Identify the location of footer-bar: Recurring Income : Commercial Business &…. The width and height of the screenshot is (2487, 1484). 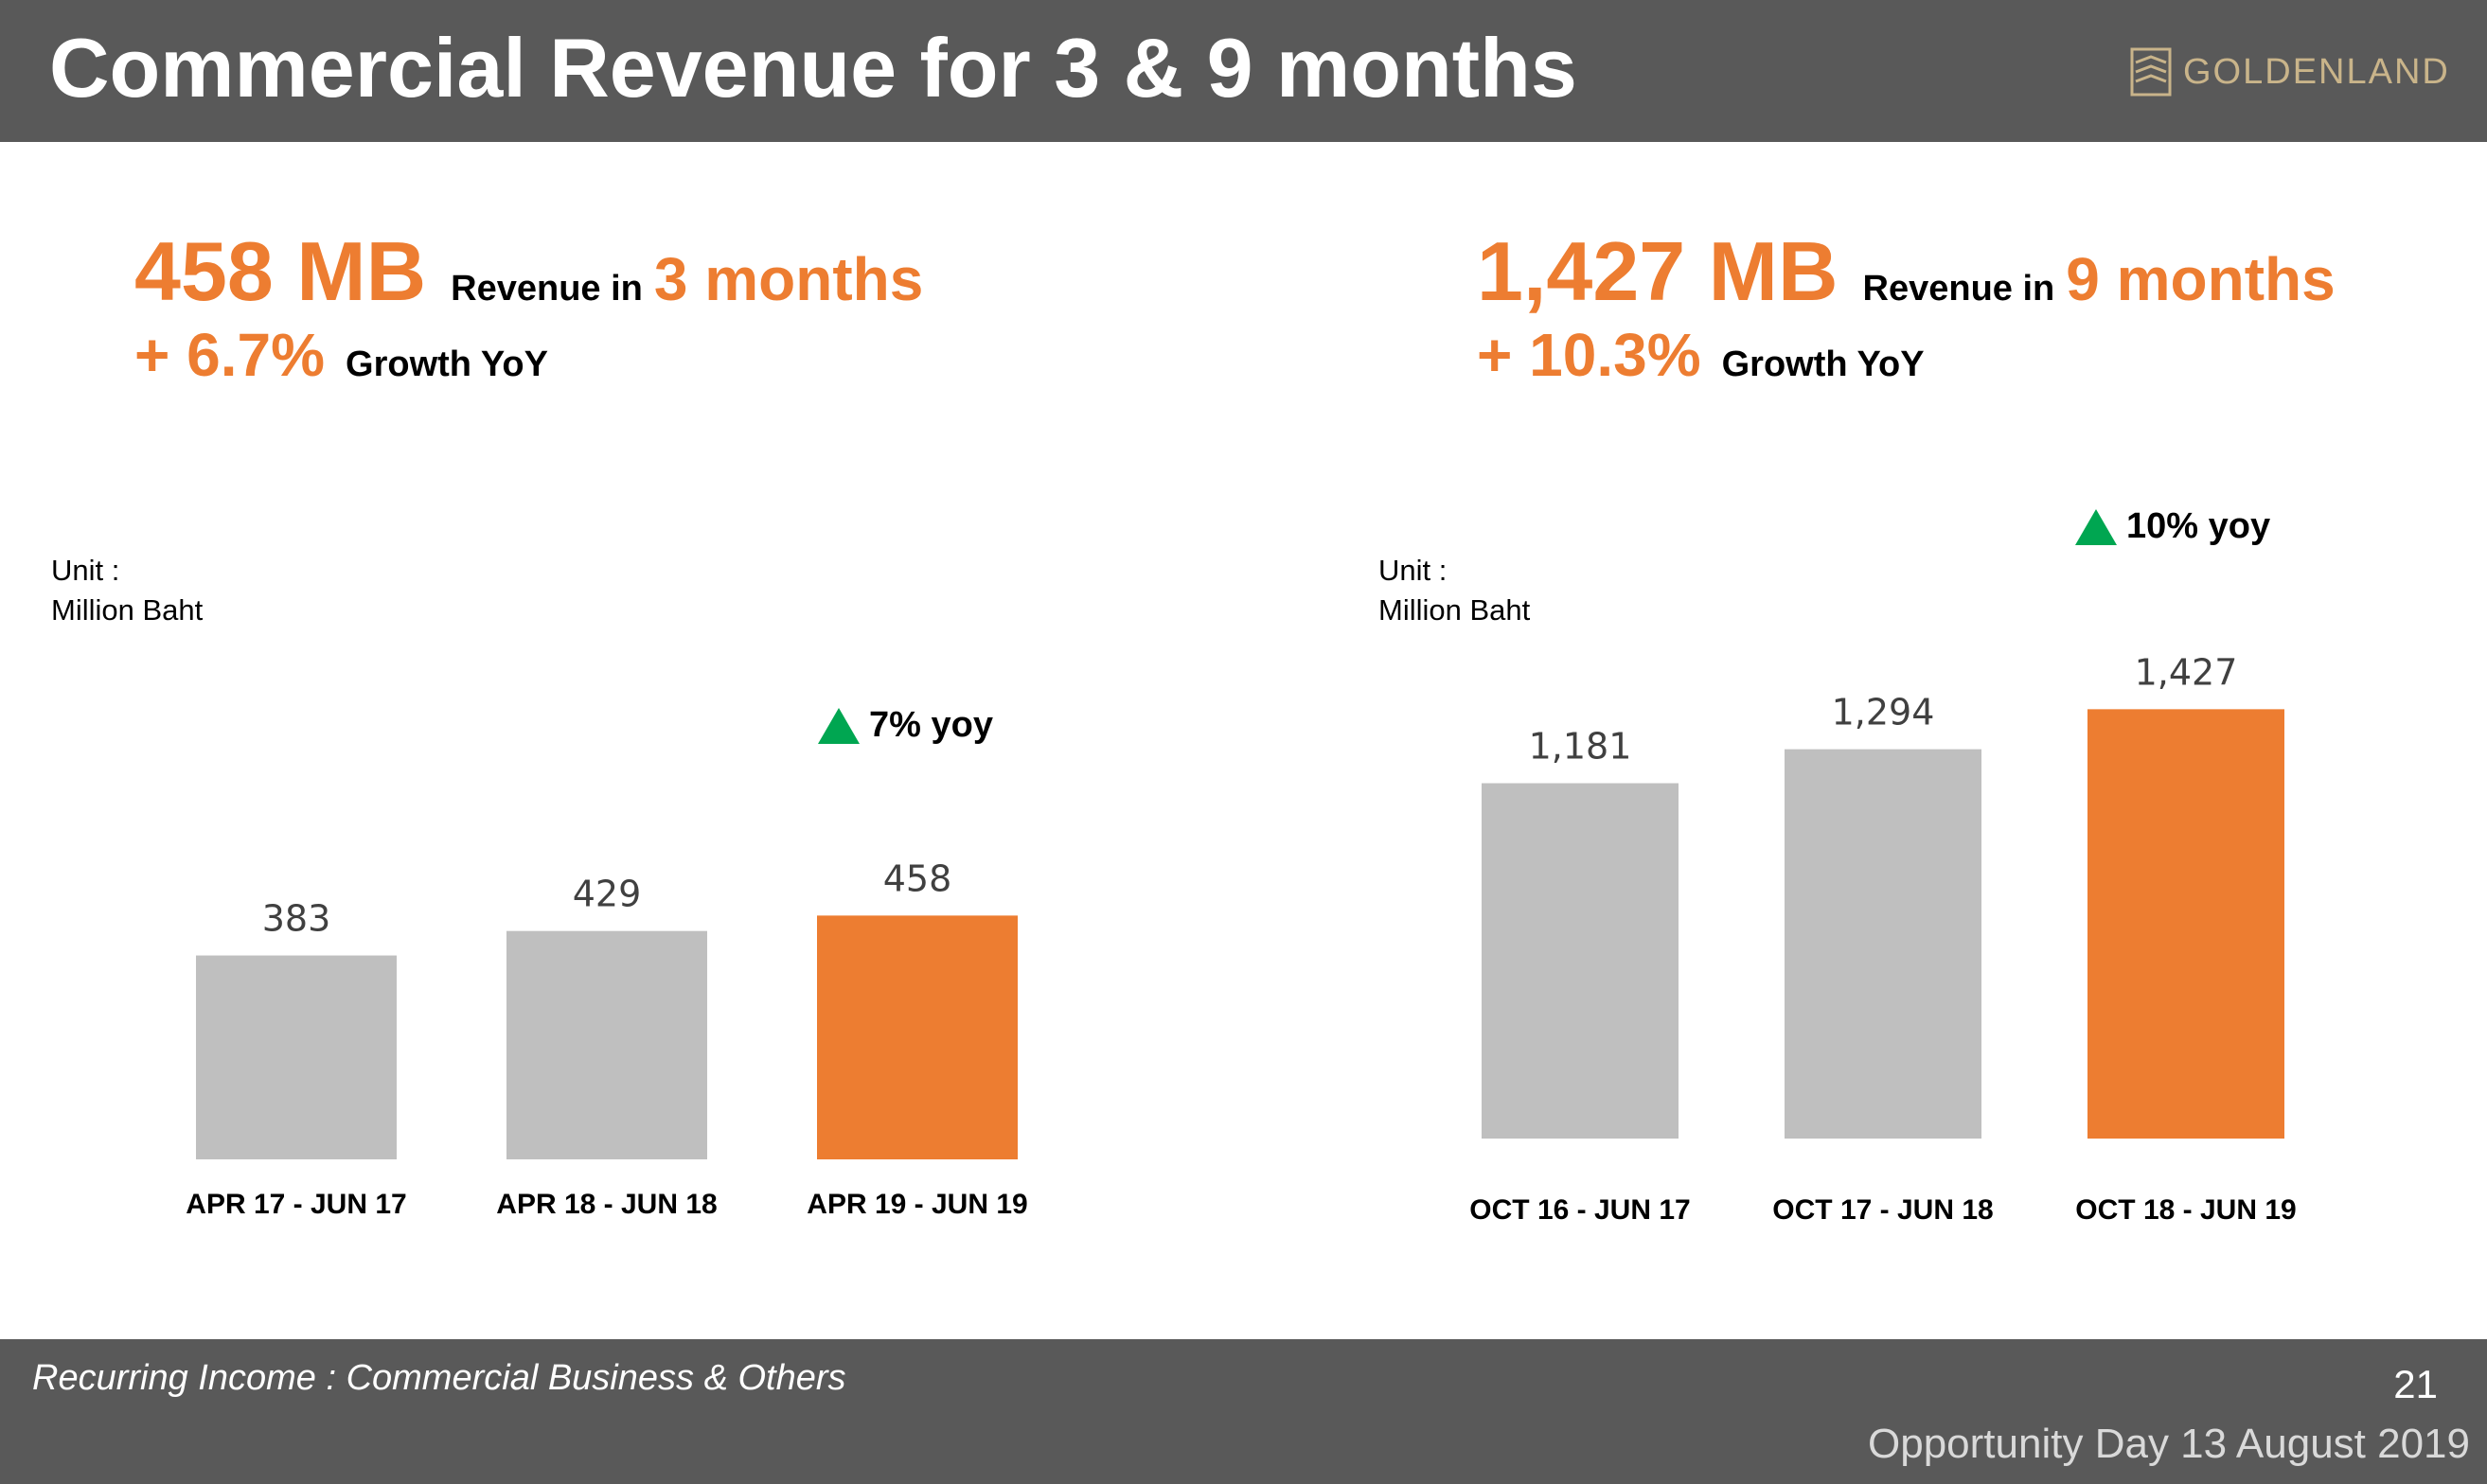
(1243, 1411).